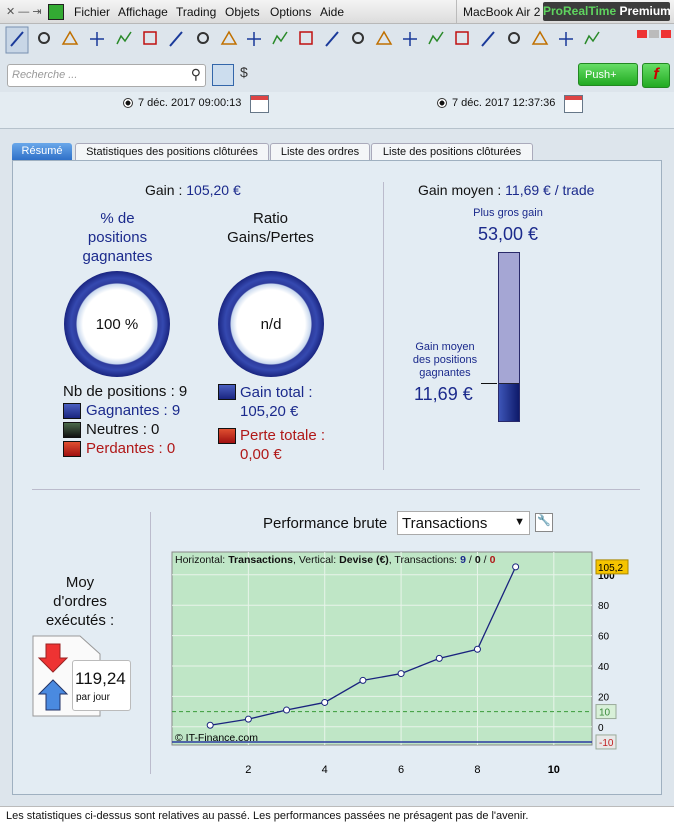 The width and height of the screenshot is (674, 825). What do you see at coordinates (604, 606) in the screenshot?
I see `y-tick-label: 80` at bounding box center [604, 606].